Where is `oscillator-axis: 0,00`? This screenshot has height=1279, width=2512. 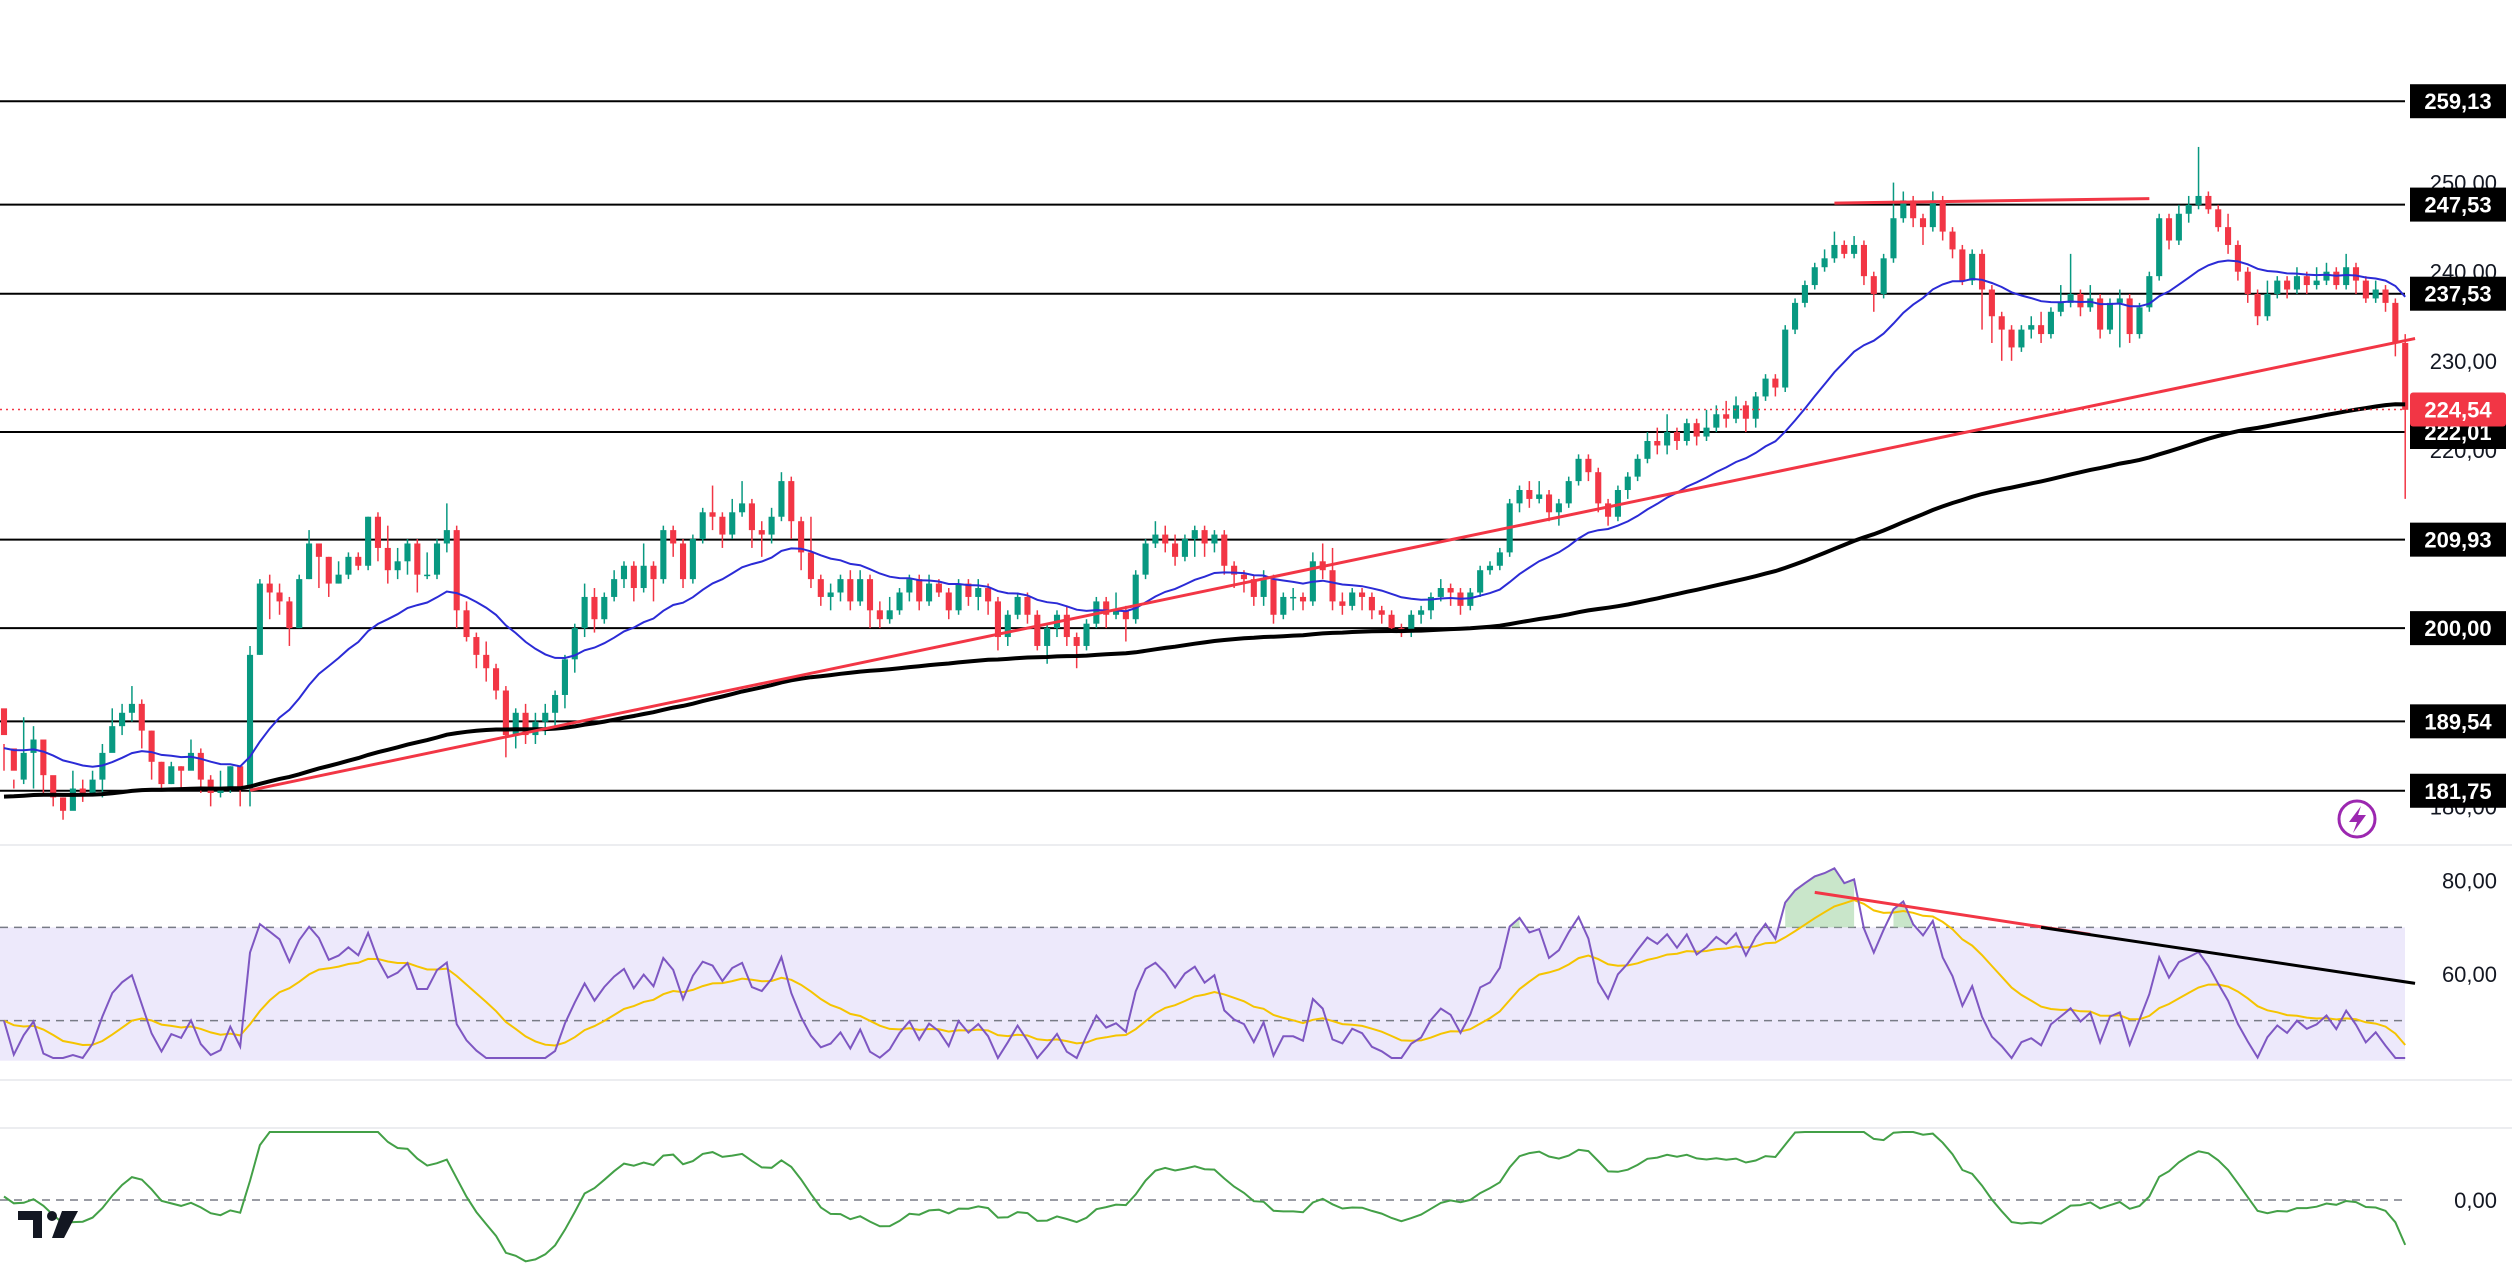 oscillator-axis: 0,00 is located at coordinates (2475, 1200).